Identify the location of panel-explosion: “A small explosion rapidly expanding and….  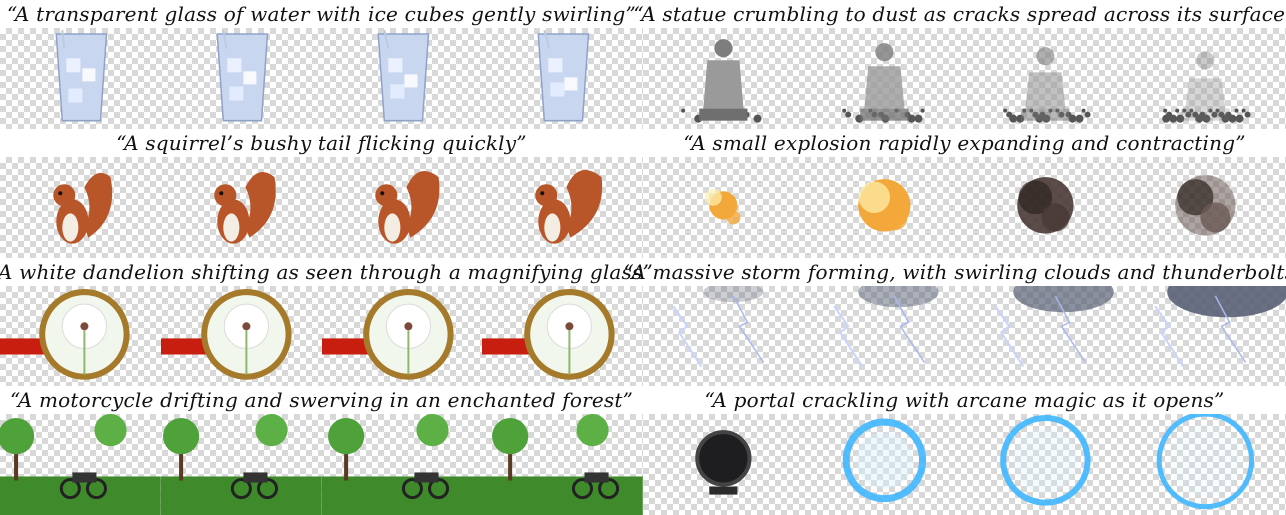
(964, 193).